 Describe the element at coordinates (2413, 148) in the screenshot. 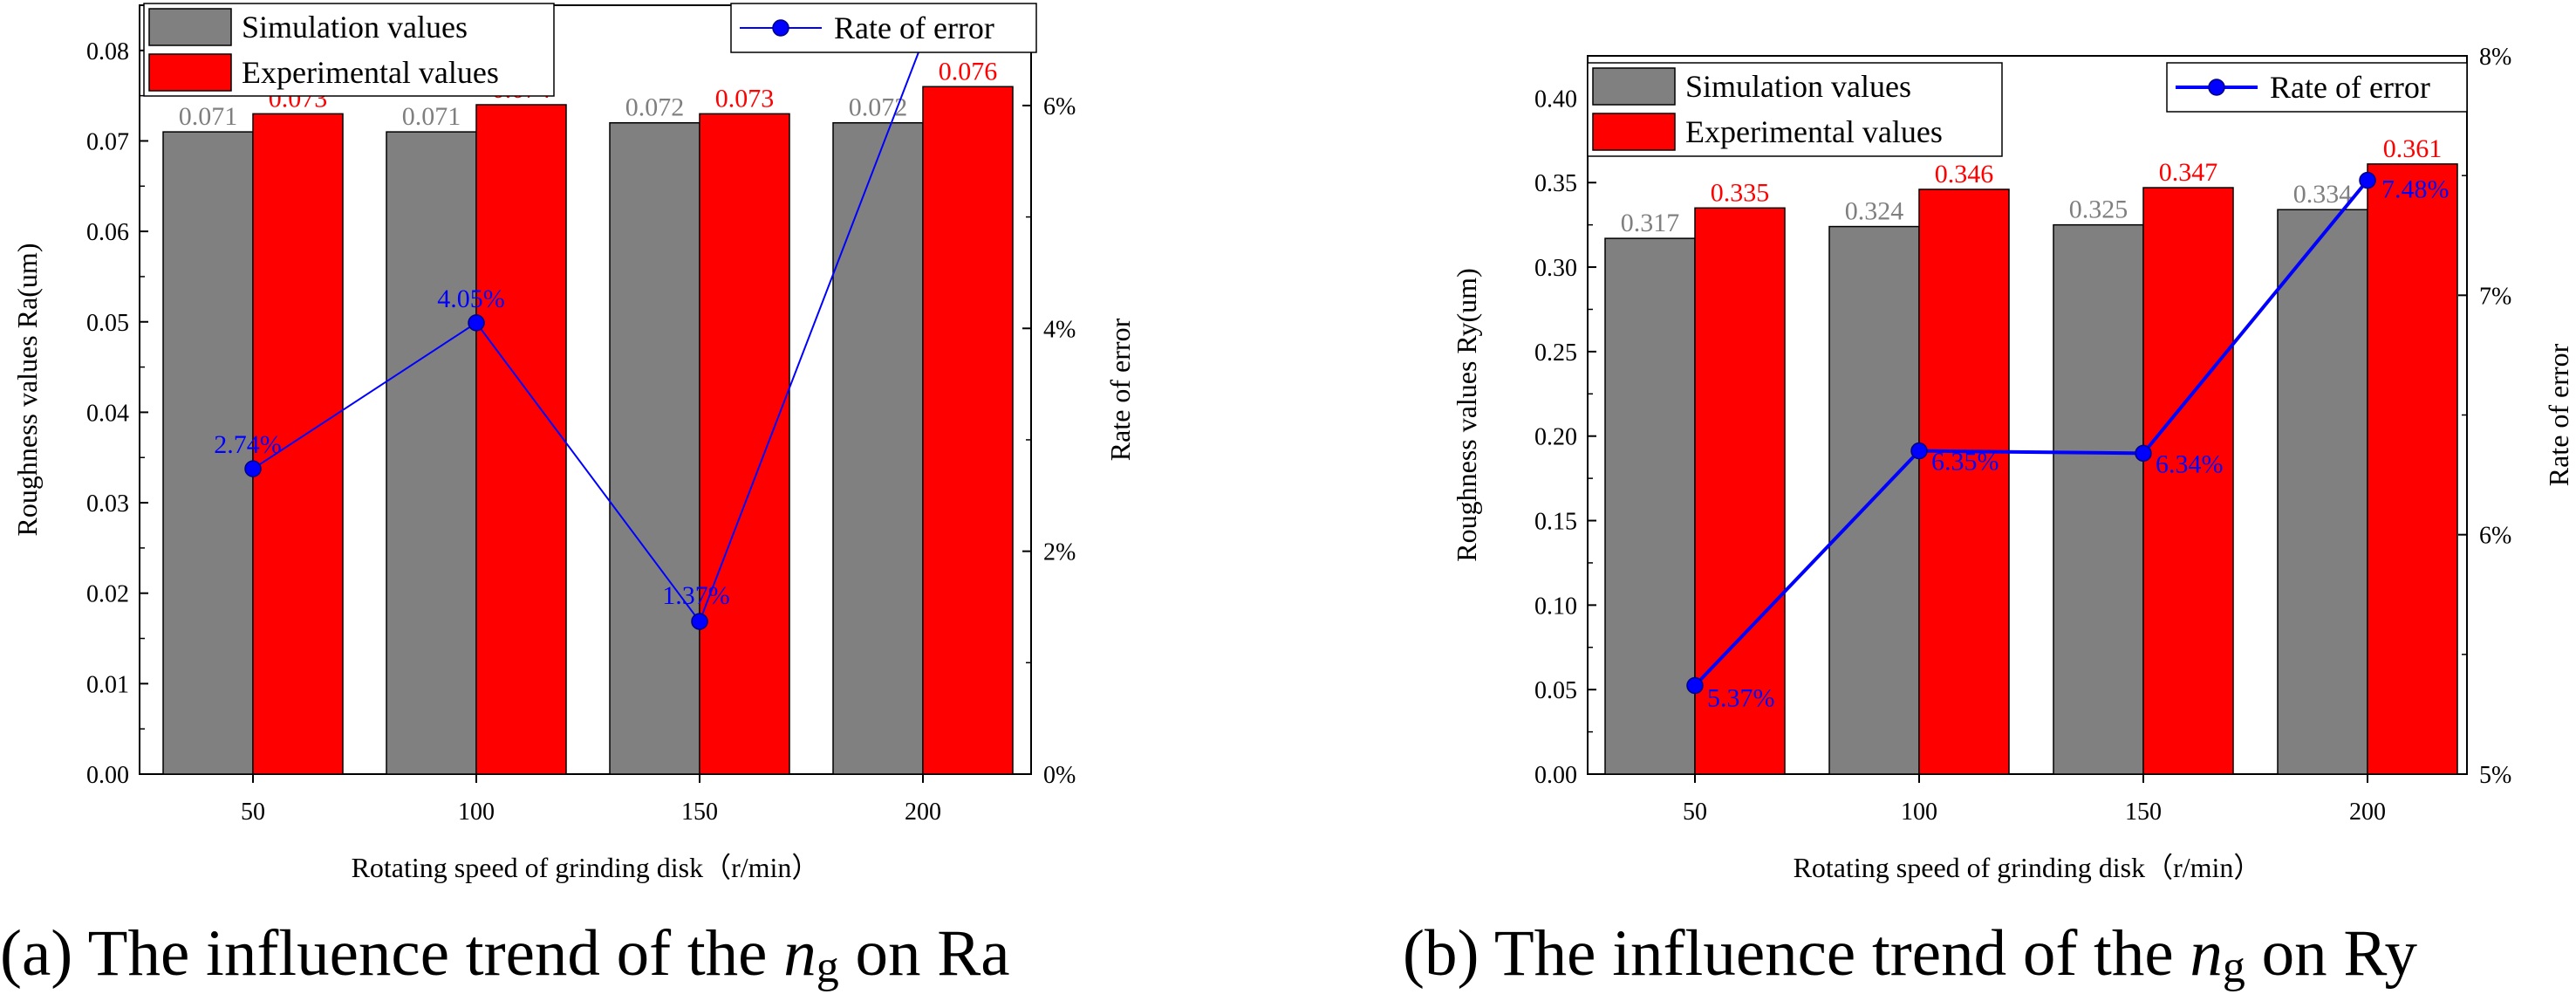

I see `data-label-experimental: 0.361` at that location.